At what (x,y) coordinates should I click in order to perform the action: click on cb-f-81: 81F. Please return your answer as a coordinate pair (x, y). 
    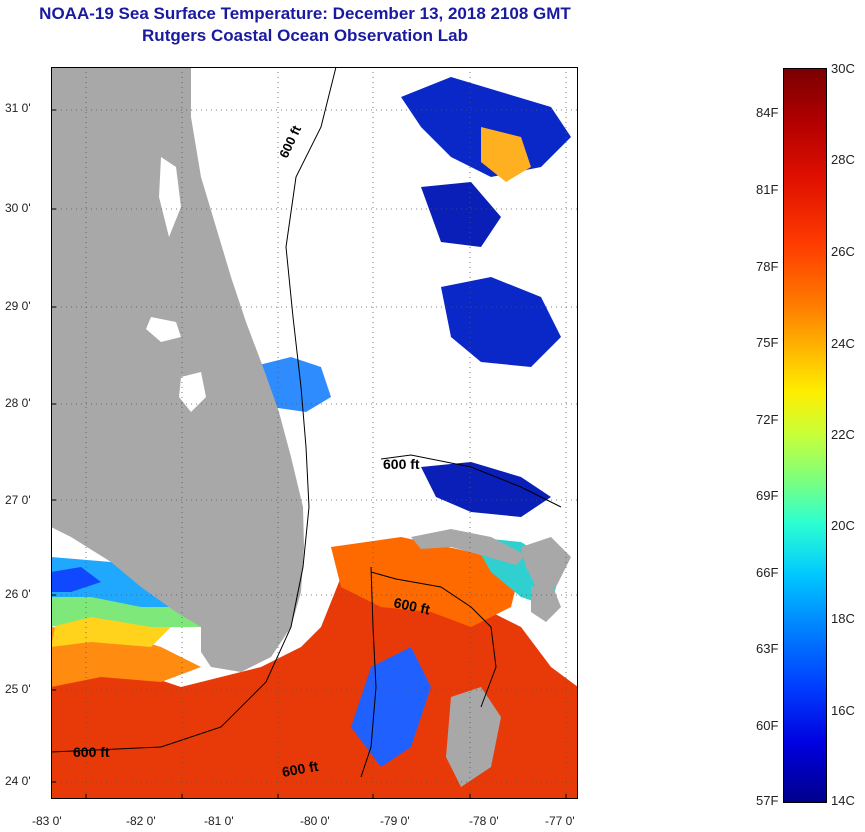
    Looking at the image, I should click on (767, 189).